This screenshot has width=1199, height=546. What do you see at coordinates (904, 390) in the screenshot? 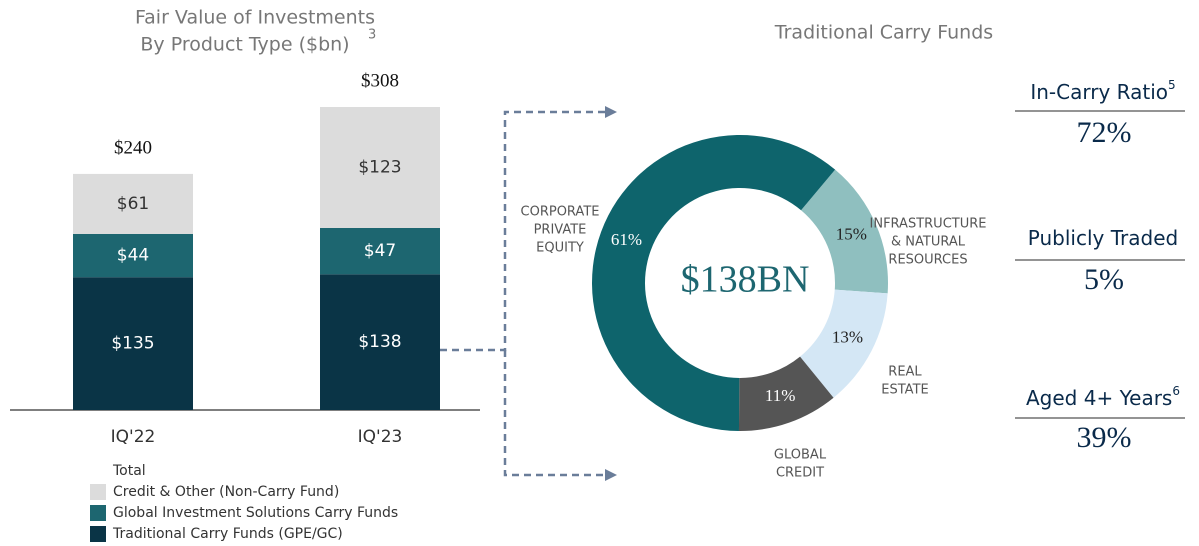
I see `slice-category-label: ESTATE` at bounding box center [904, 390].